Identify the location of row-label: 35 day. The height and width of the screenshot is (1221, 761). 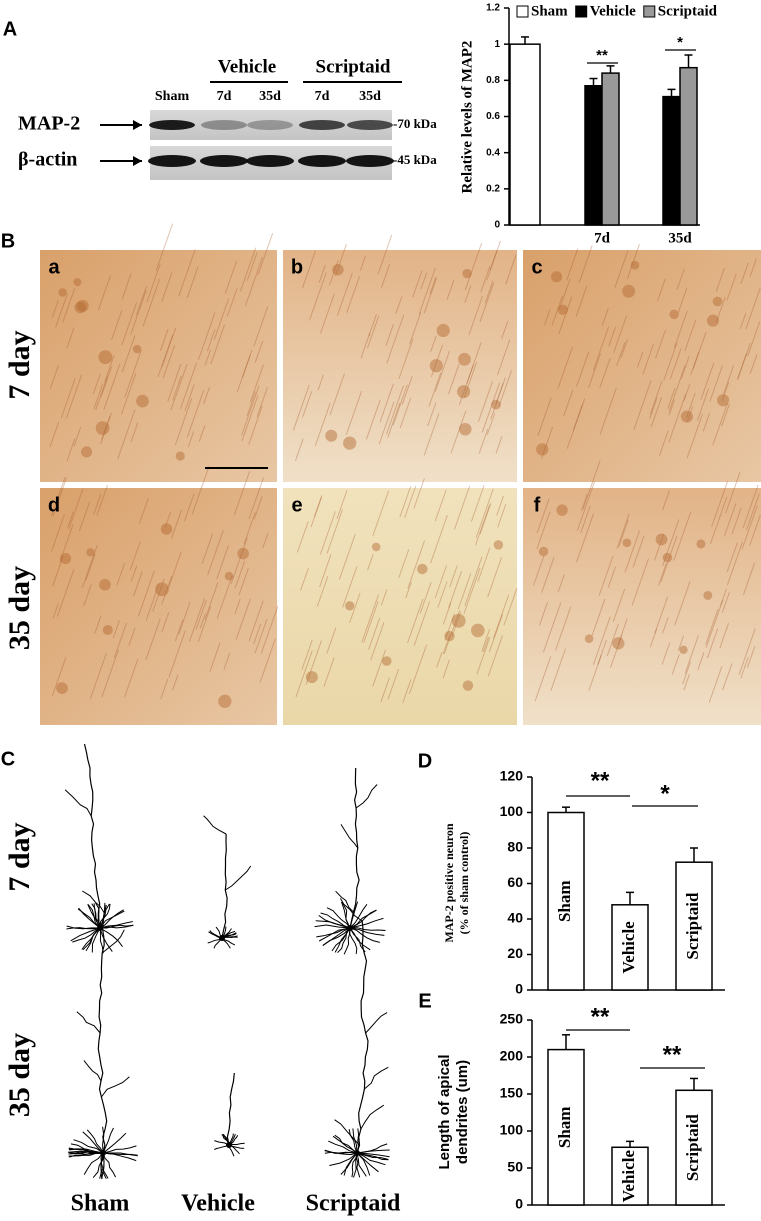
(19, 1075).